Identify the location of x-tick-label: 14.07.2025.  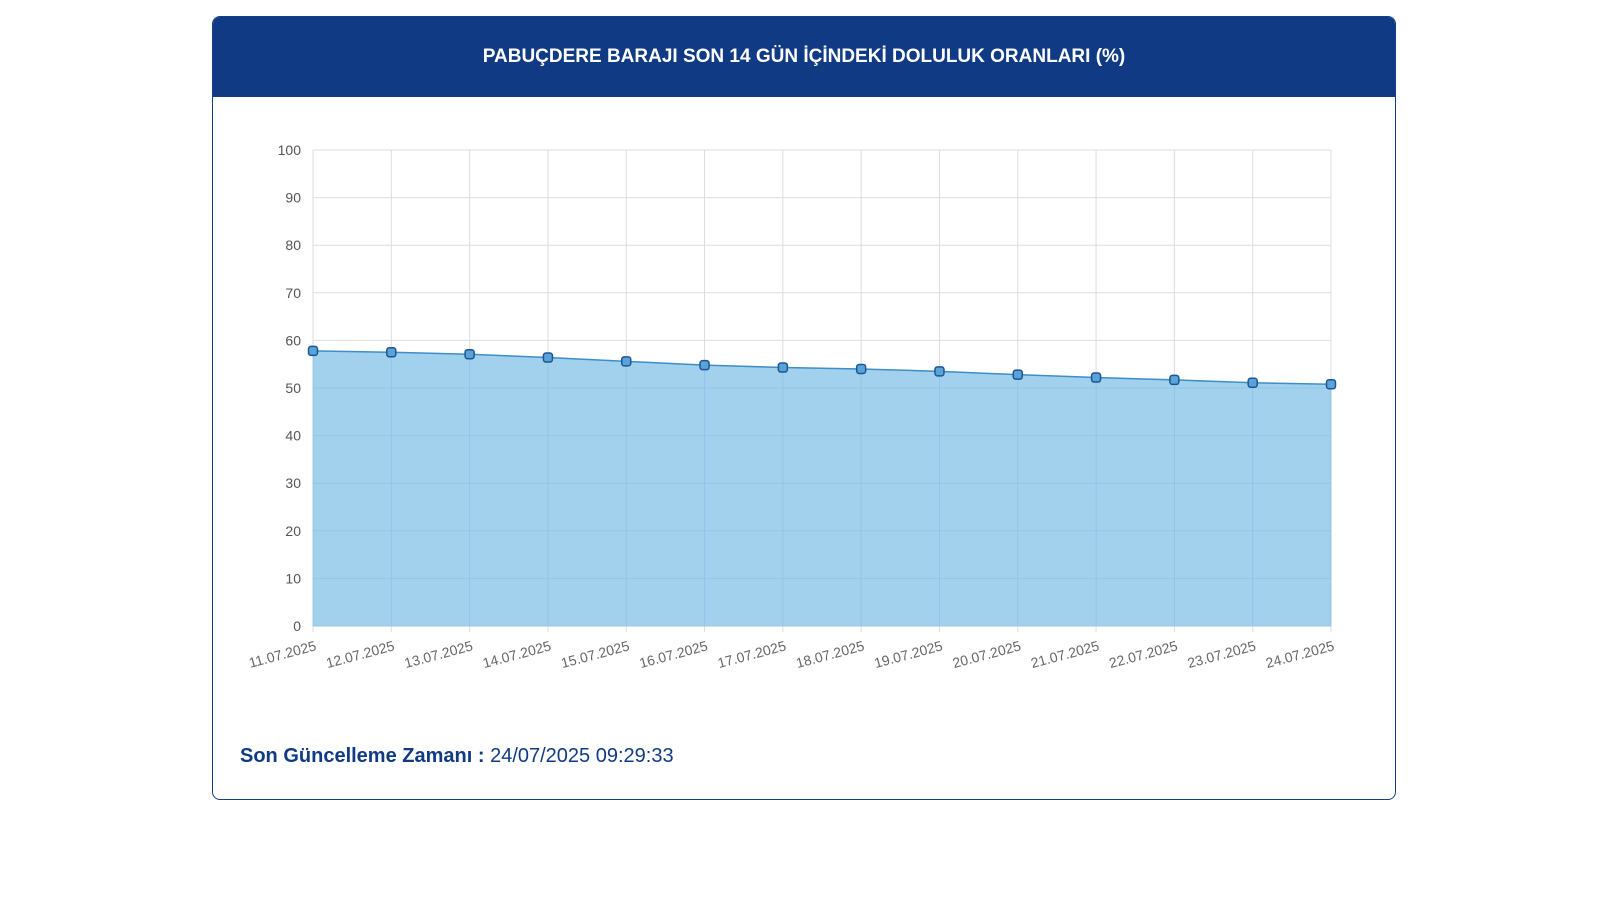
(517, 654).